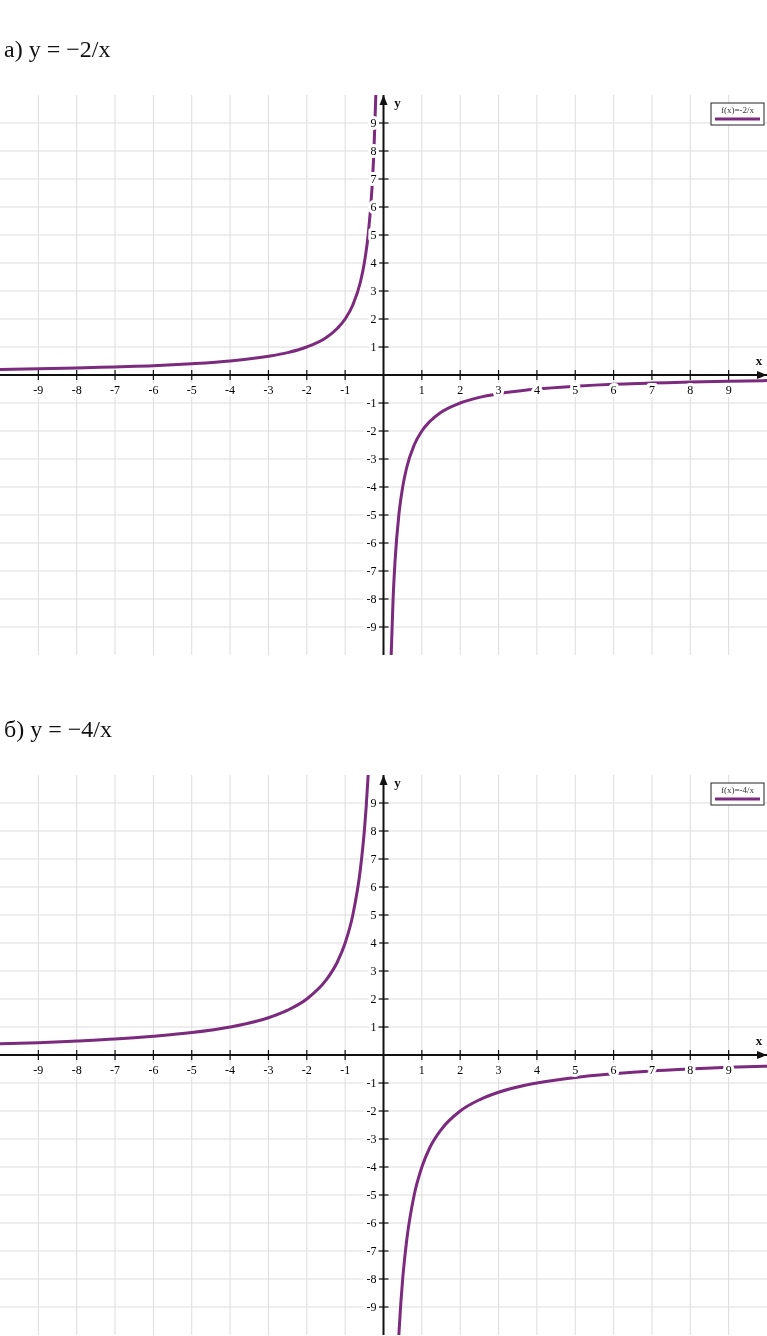  What do you see at coordinates (536, 1070) in the screenshot?
I see `x-tick-label: 4` at bounding box center [536, 1070].